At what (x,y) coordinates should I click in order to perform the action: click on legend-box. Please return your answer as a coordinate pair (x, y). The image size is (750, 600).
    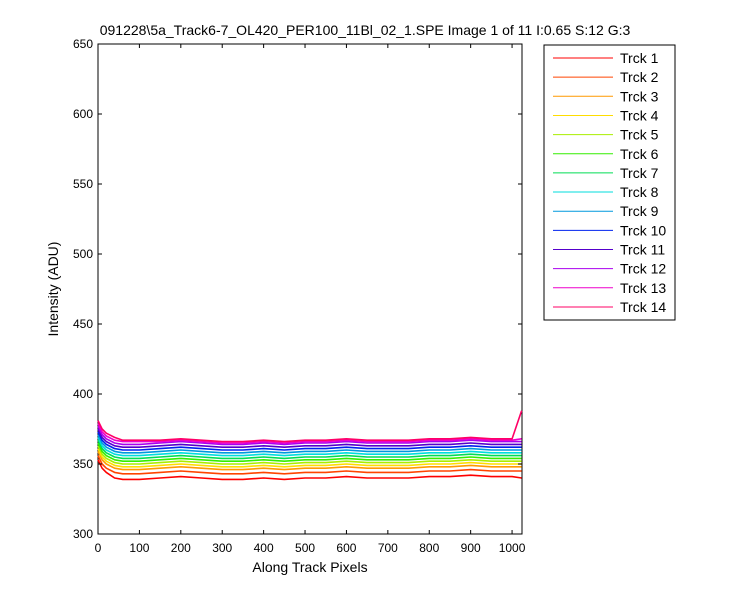
    Looking at the image, I should click on (609, 182).